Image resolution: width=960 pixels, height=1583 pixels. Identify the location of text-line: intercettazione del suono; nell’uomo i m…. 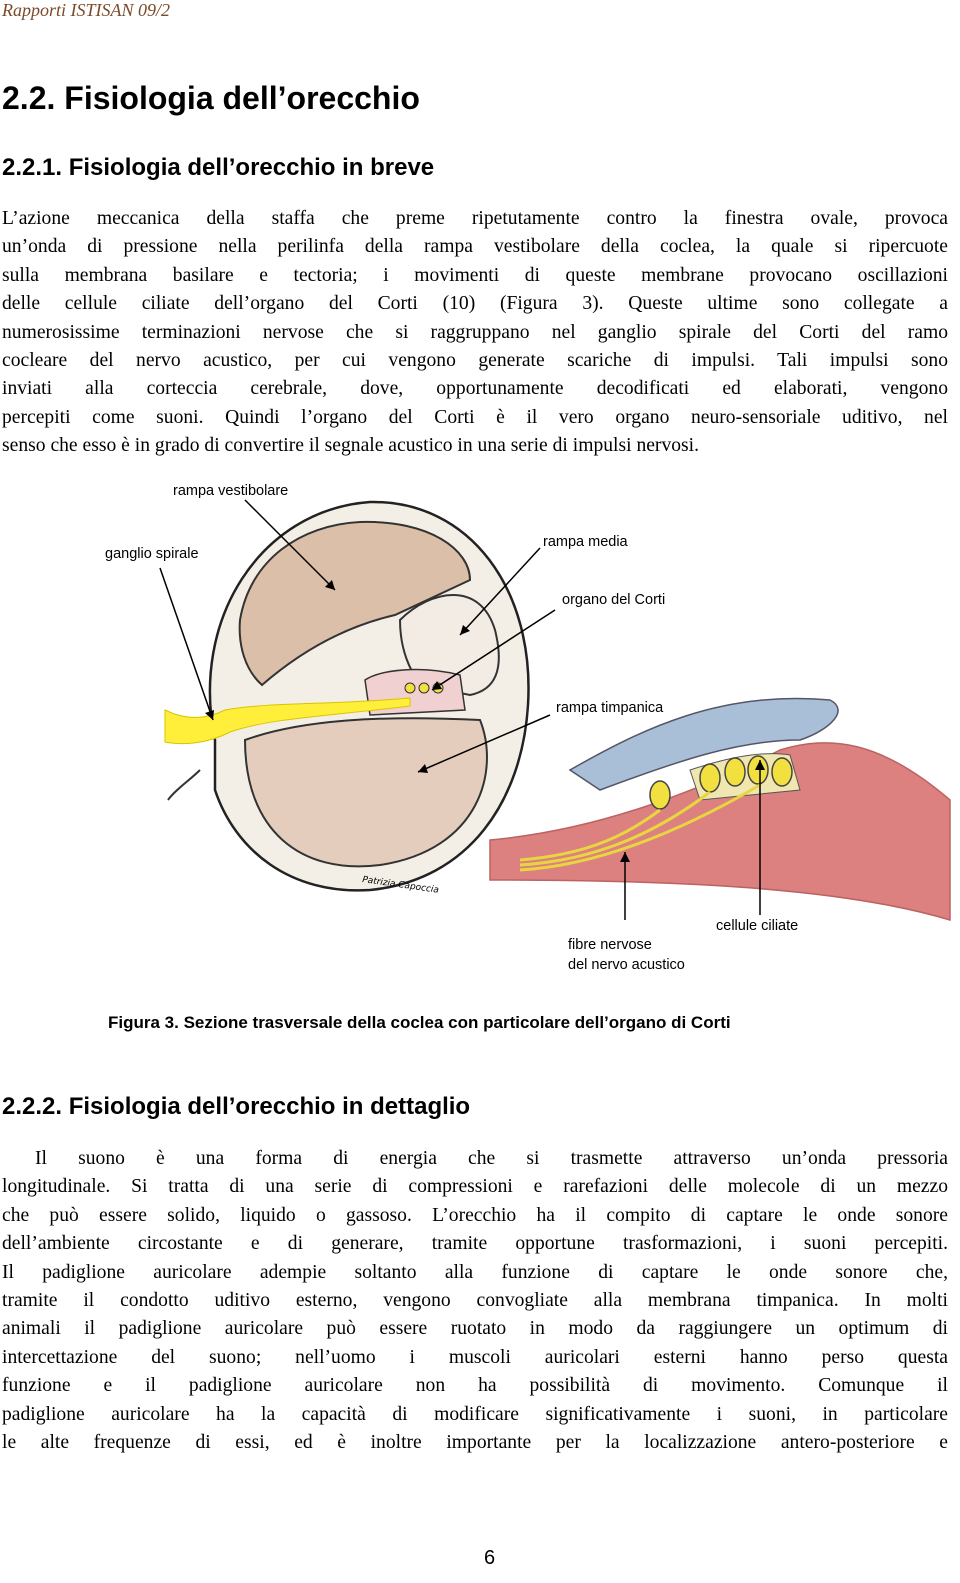
(475, 1357).